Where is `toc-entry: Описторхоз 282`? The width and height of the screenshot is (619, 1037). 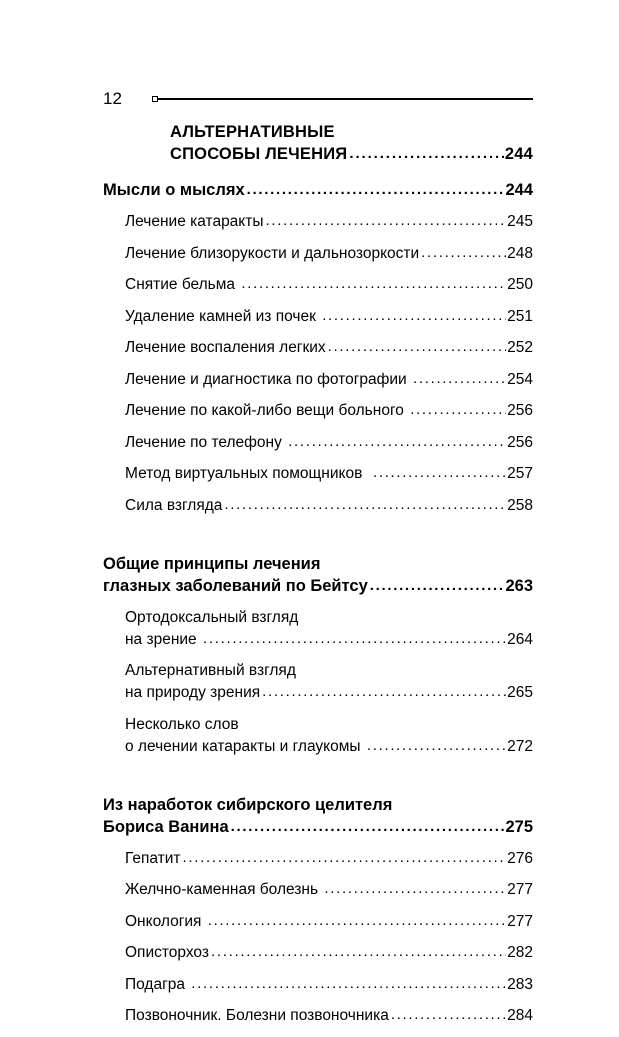 toc-entry: Описторхоз 282 is located at coordinates (329, 953).